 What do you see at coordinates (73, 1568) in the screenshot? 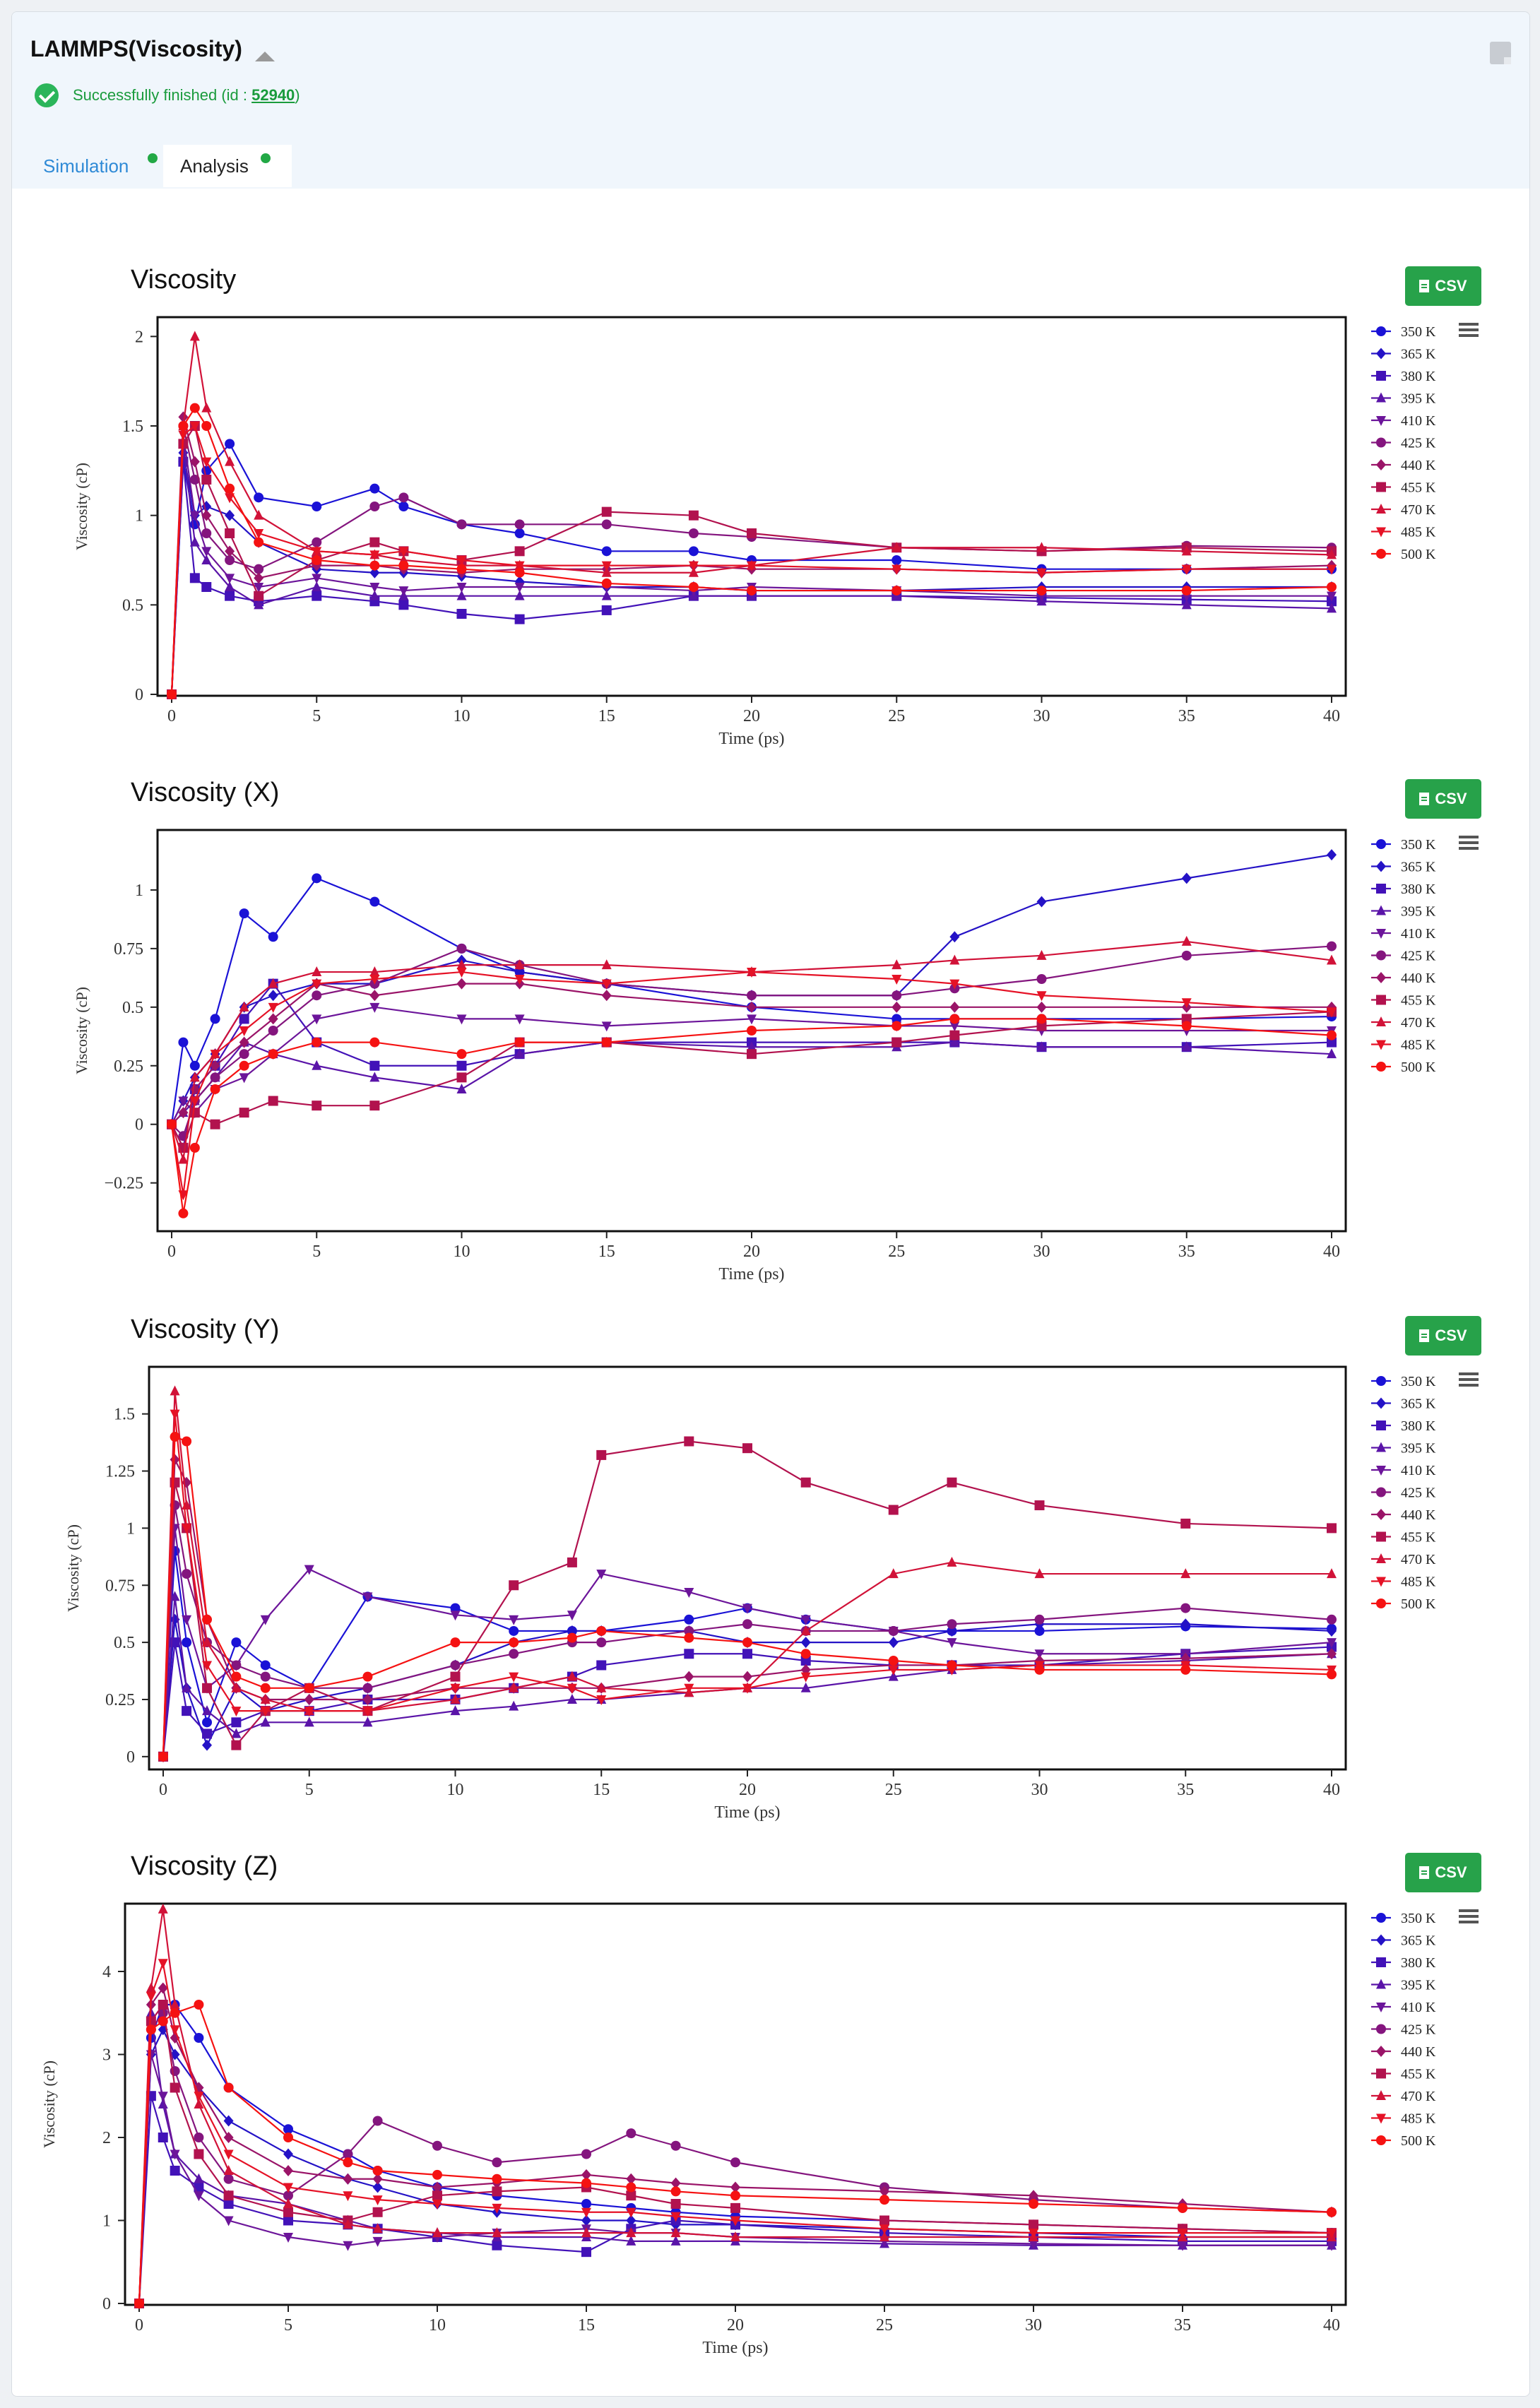
I see `y-axis-label: Viscosity (cP)` at bounding box center [73, 1568].